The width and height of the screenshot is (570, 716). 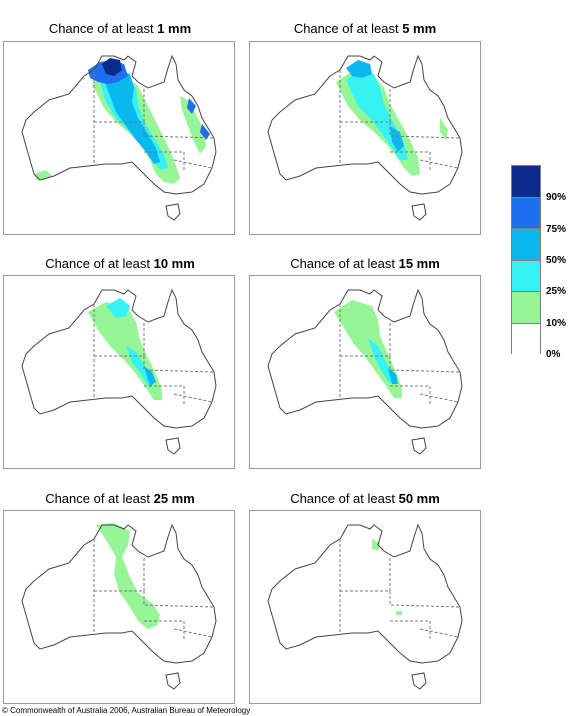 I want to click on legend-label-75: 75%, so click(x=556, y=229).